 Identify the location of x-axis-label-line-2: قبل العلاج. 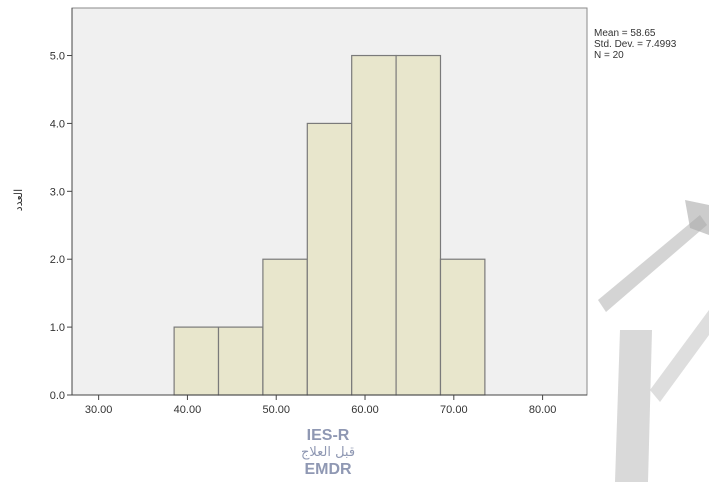
(328, 452).